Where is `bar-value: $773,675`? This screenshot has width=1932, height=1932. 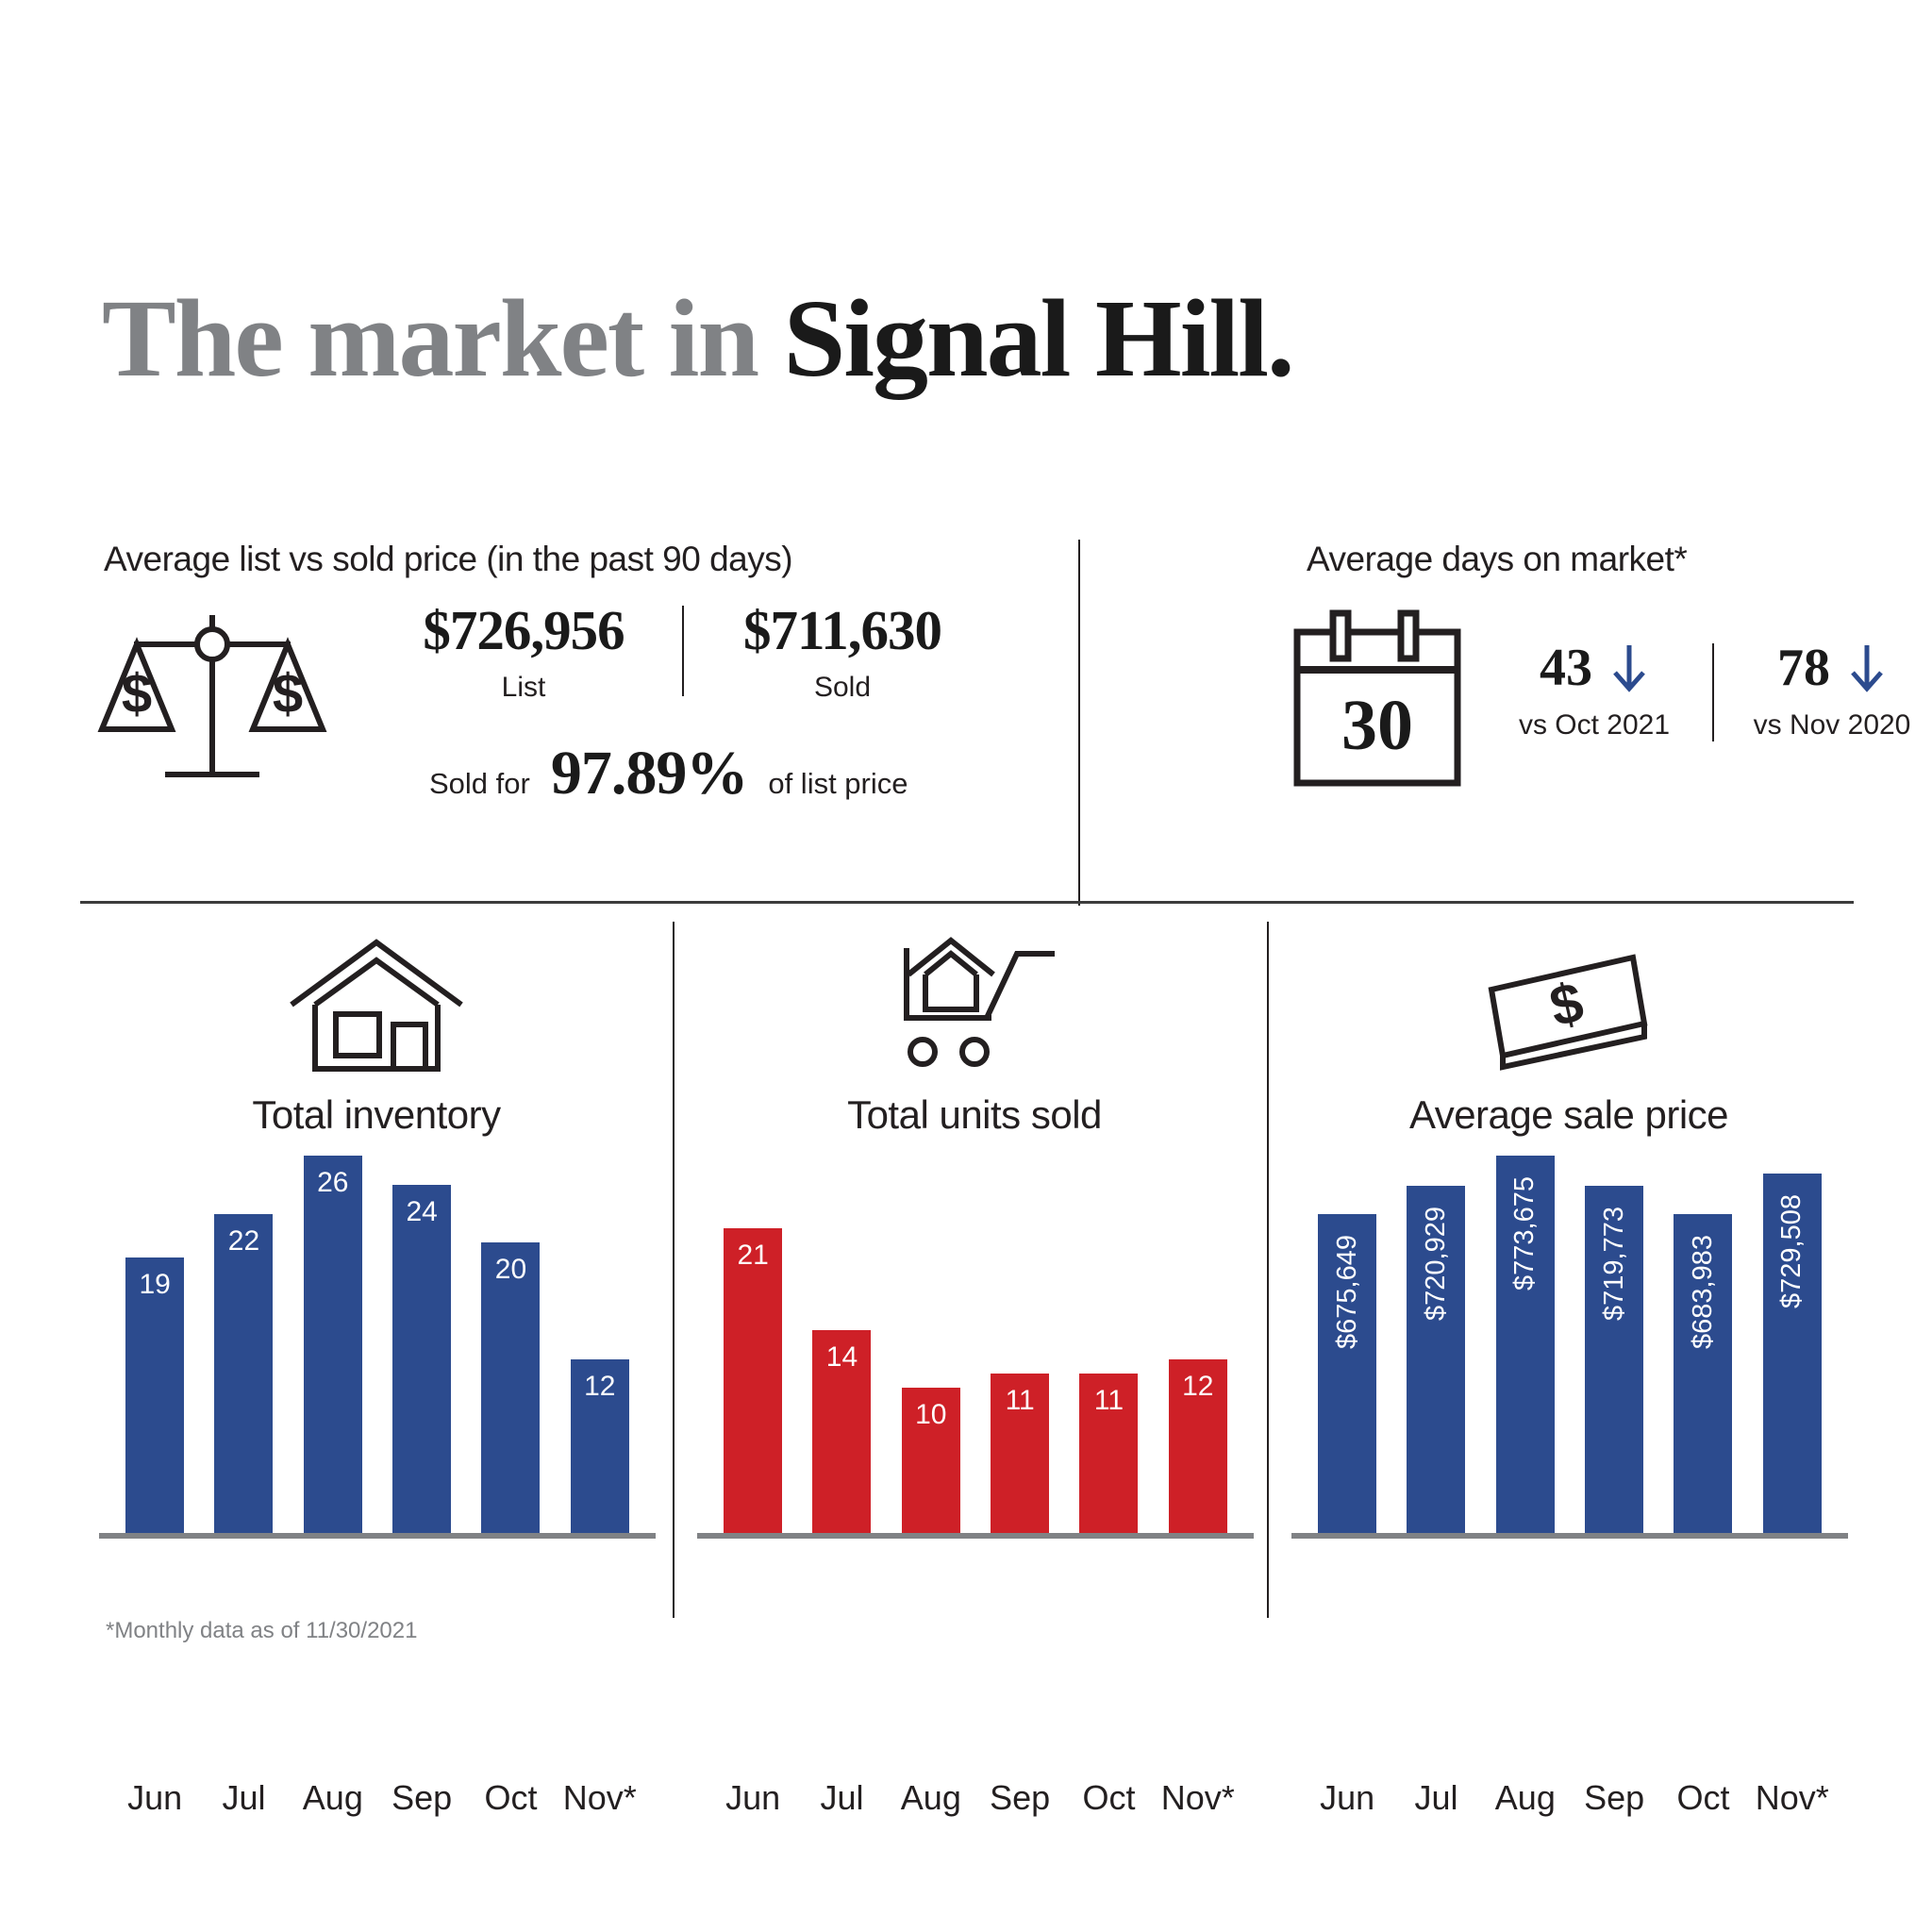 bar-value: $773,675 is located at coordinates (1525, 1233).